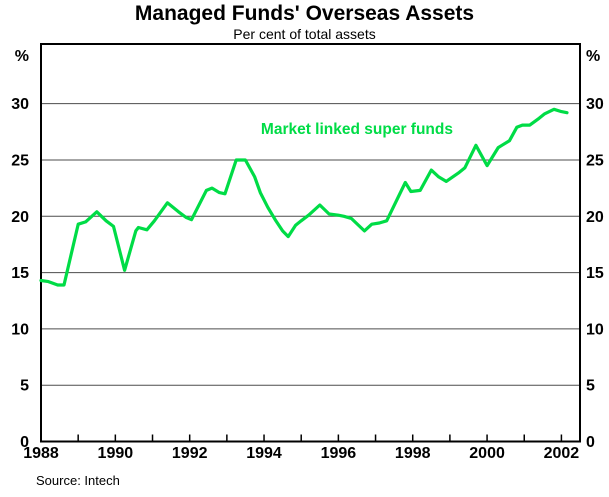  What do you see at coordinates (595, 104) in the screenshot?
I see `y-axis-label-right: 30` at bounding box center [595, 104].